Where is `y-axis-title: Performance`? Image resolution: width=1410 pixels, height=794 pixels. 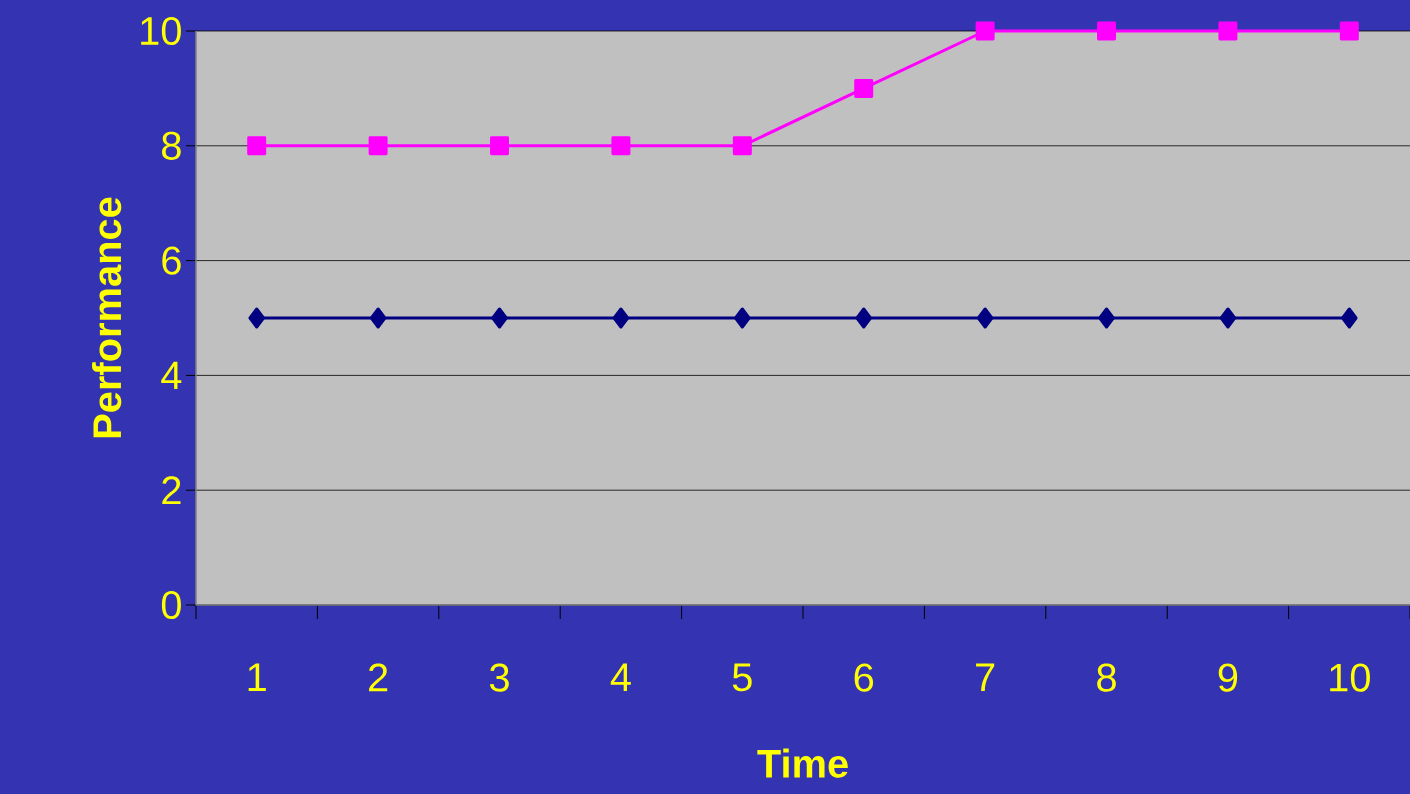 y-axis-title: Performance is located at coordinates (107, 317).